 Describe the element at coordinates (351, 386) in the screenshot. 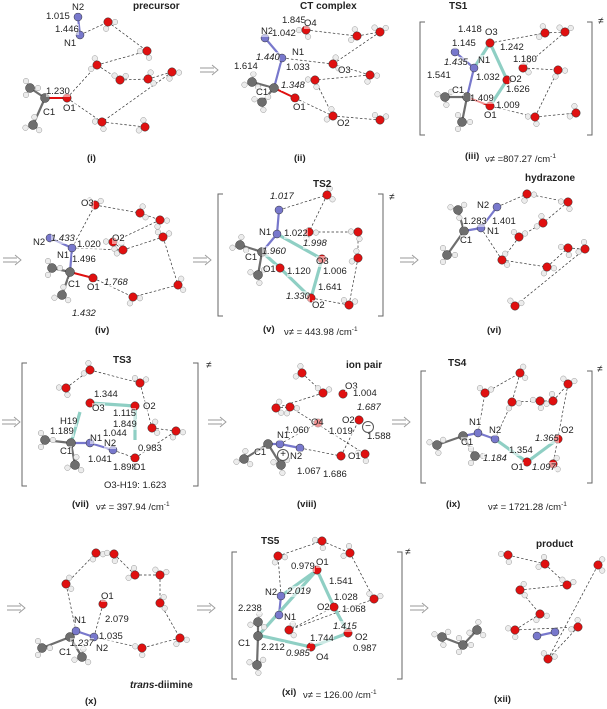

I see `atom-label: O3` at that location.